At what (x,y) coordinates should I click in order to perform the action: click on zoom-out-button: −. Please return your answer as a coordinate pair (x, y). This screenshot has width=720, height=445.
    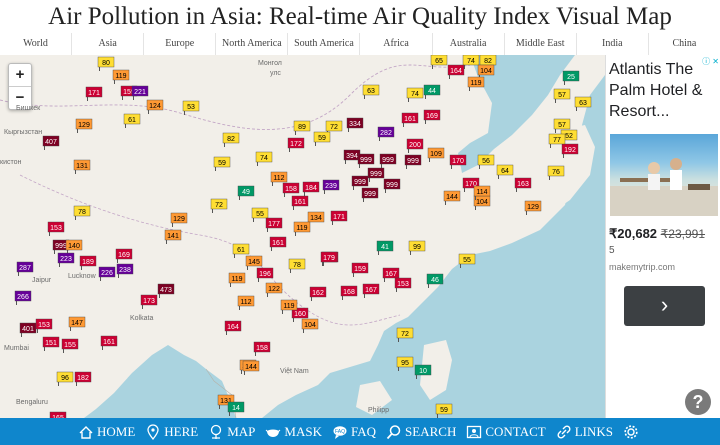
    Looking at the image, I should click on (20, 97).